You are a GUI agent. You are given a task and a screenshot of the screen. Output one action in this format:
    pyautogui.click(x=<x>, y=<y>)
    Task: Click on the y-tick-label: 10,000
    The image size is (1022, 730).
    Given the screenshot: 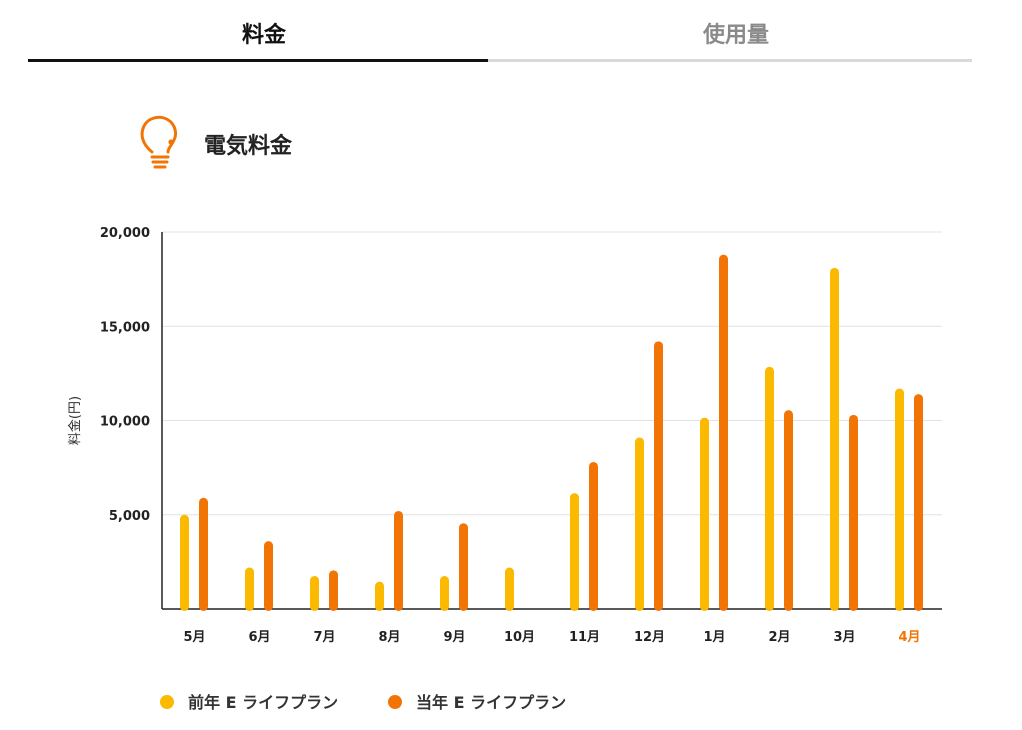 What is the action you would take?
    pyautogui.click(x=125, y=422)
    